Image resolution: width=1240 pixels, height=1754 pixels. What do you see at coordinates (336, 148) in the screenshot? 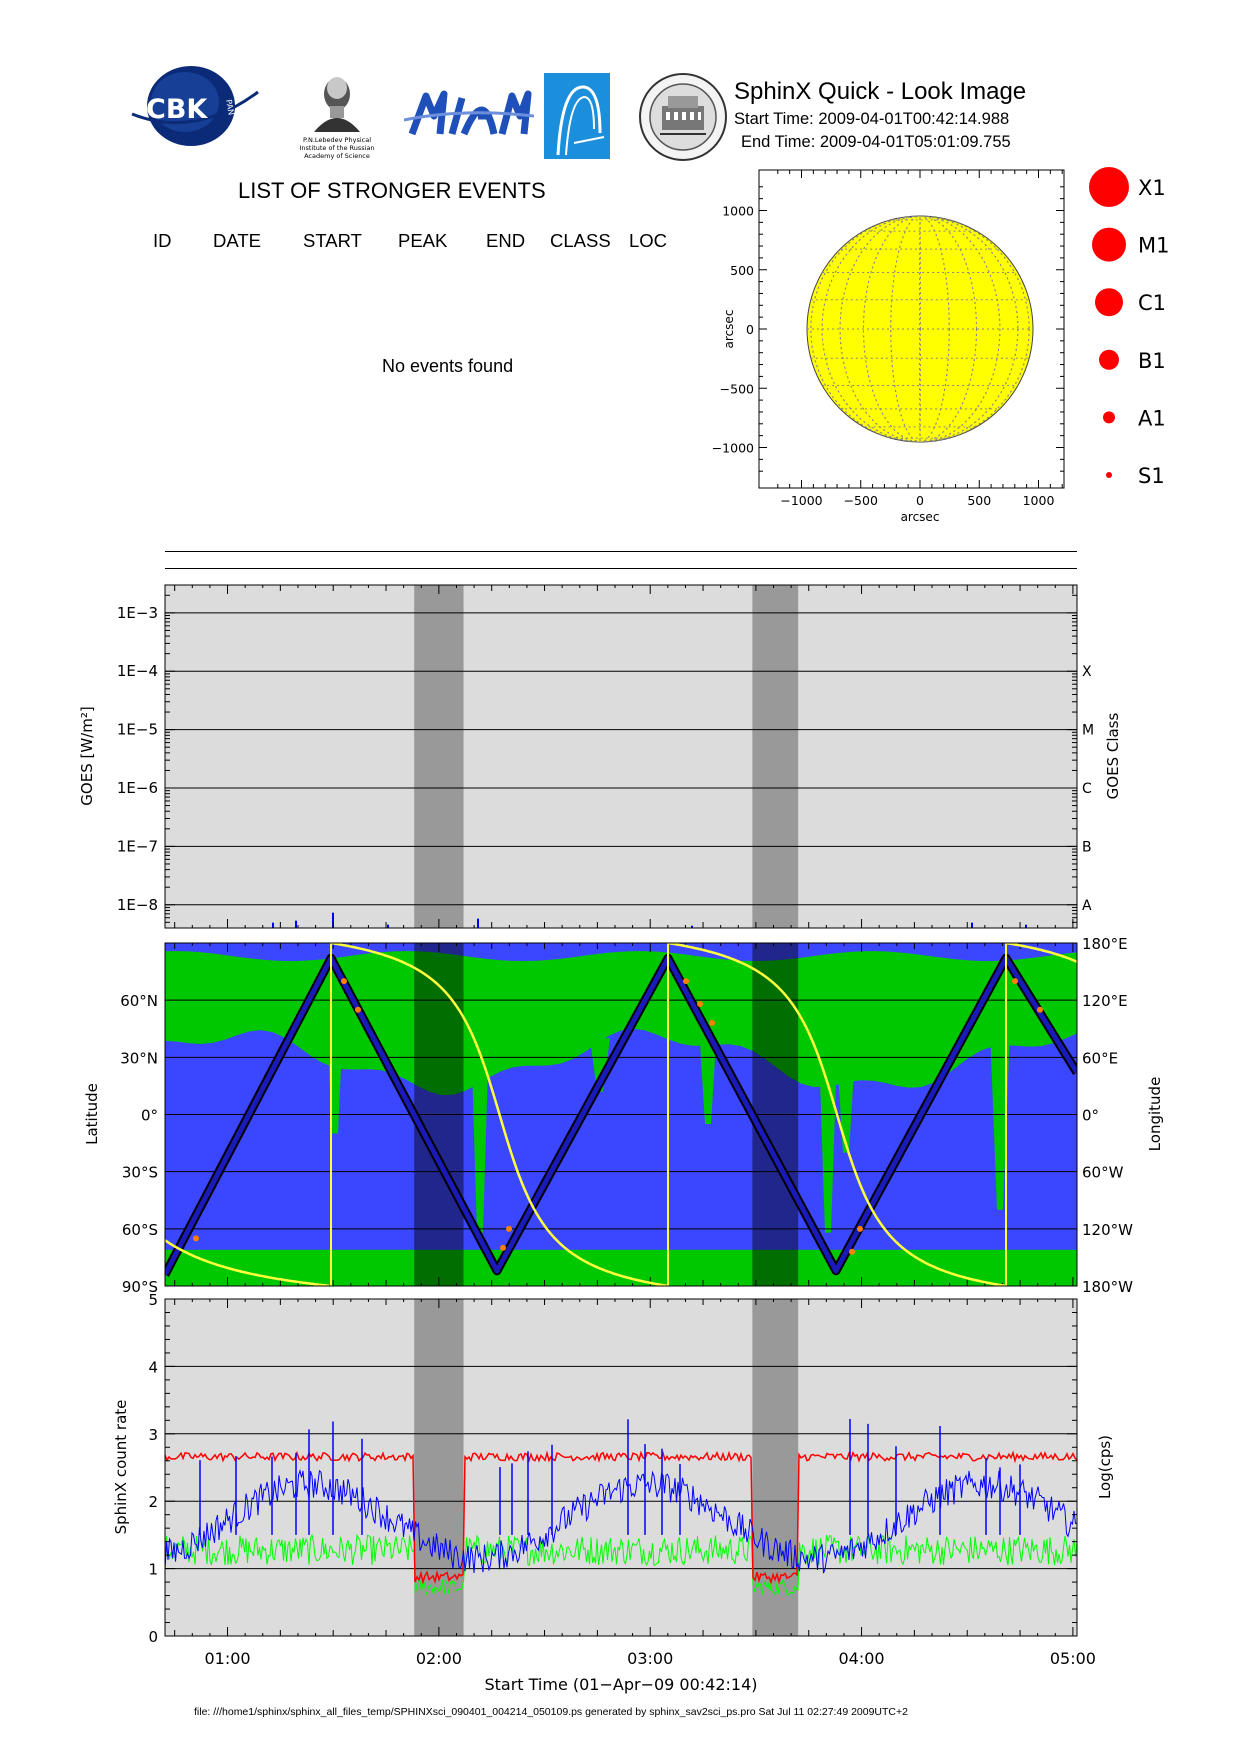
I see `lebedev-line-2: Institute of the Russian` at bounding box center [336, 148].